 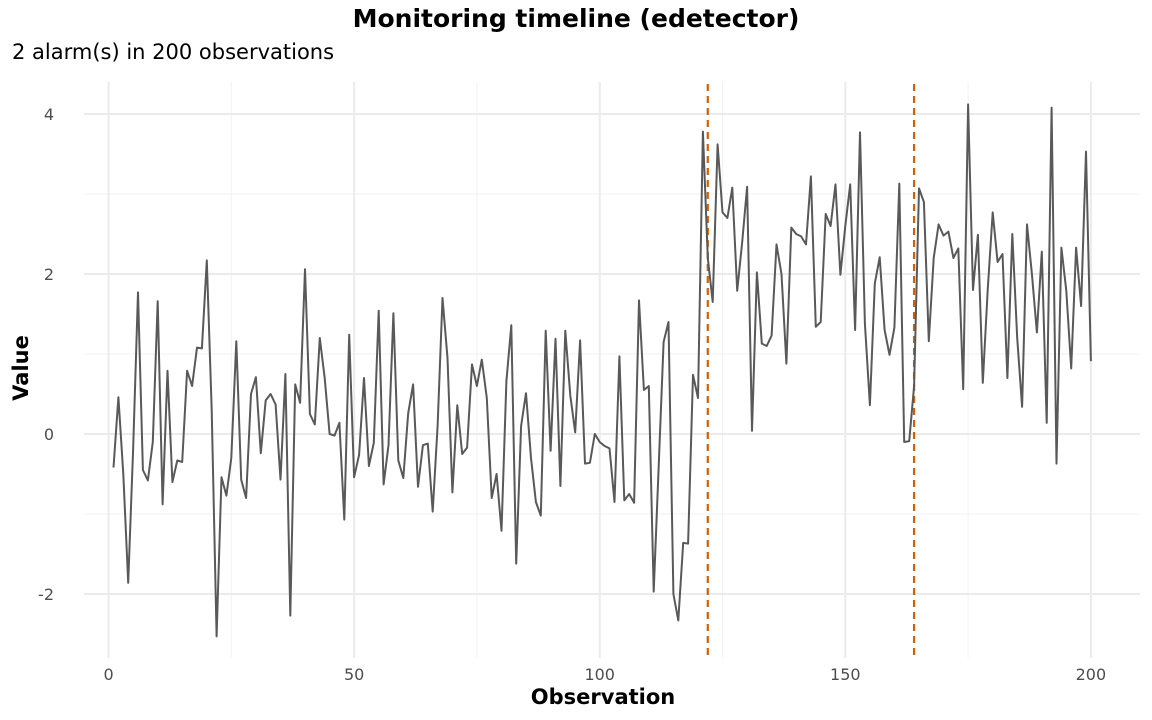 What do you see at coordinates (46, 594) in the screenshot?
I see `y-tick-label: -2` at bounding box center [46, 594].